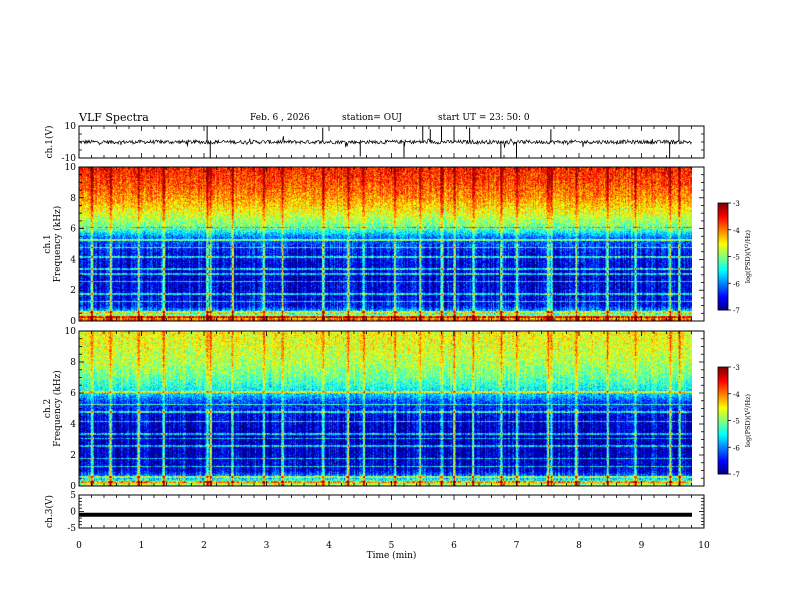 This screenshot has height=612, width=792. I want to click on figure-station: station= OUJ, so click(372, 118).